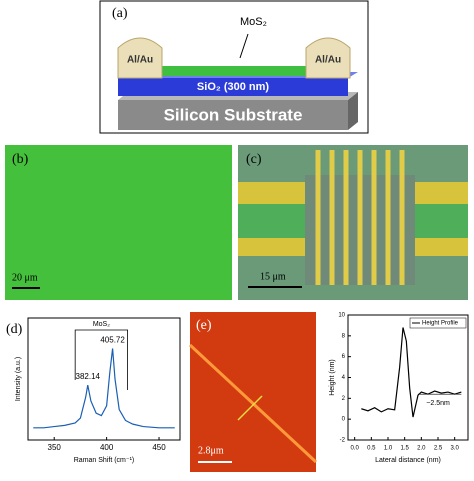 This screenshot has width=474, height=481. I want to click on x-tick-label: 2.5, so click(438, 449).